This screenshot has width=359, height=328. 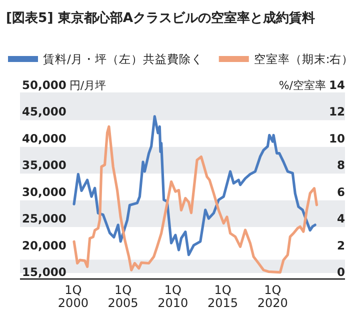 What do you see at coordinates (73, 296) in the screenshot?
I see `x-tick-label: 1Q 2000` at bounding box center [73, 296].